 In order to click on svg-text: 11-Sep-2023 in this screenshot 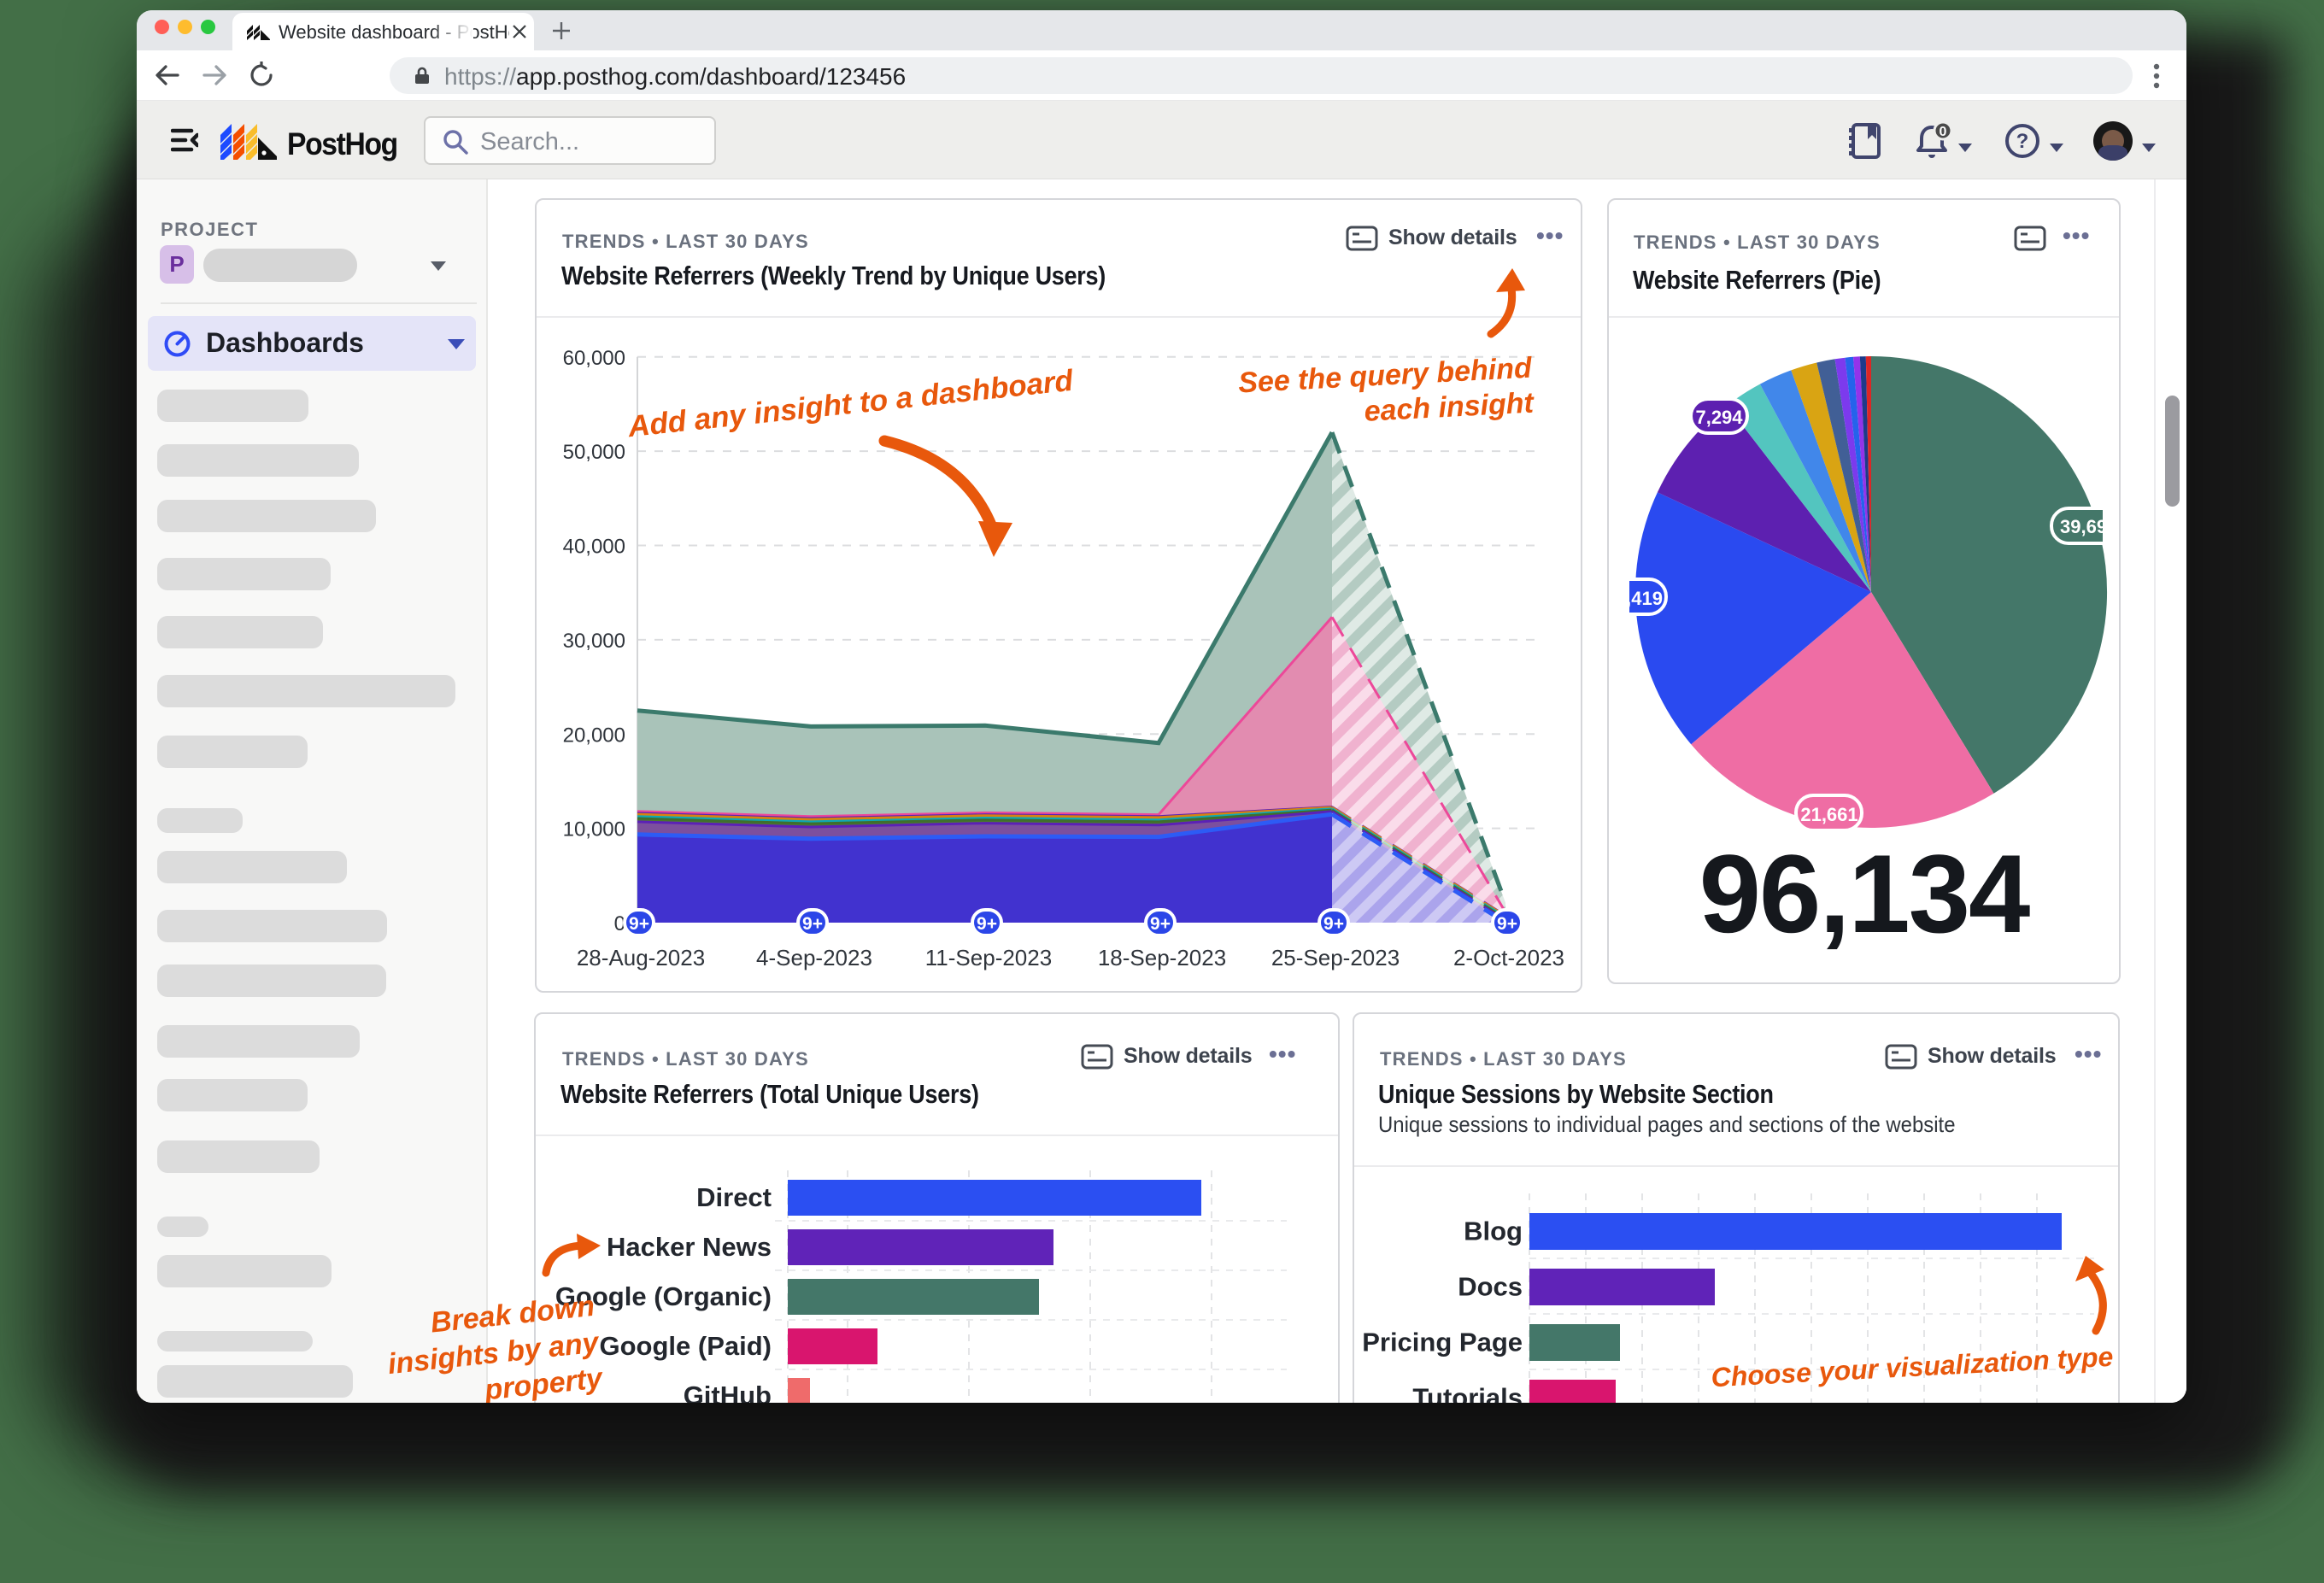, I will do `click(988, 957)`.